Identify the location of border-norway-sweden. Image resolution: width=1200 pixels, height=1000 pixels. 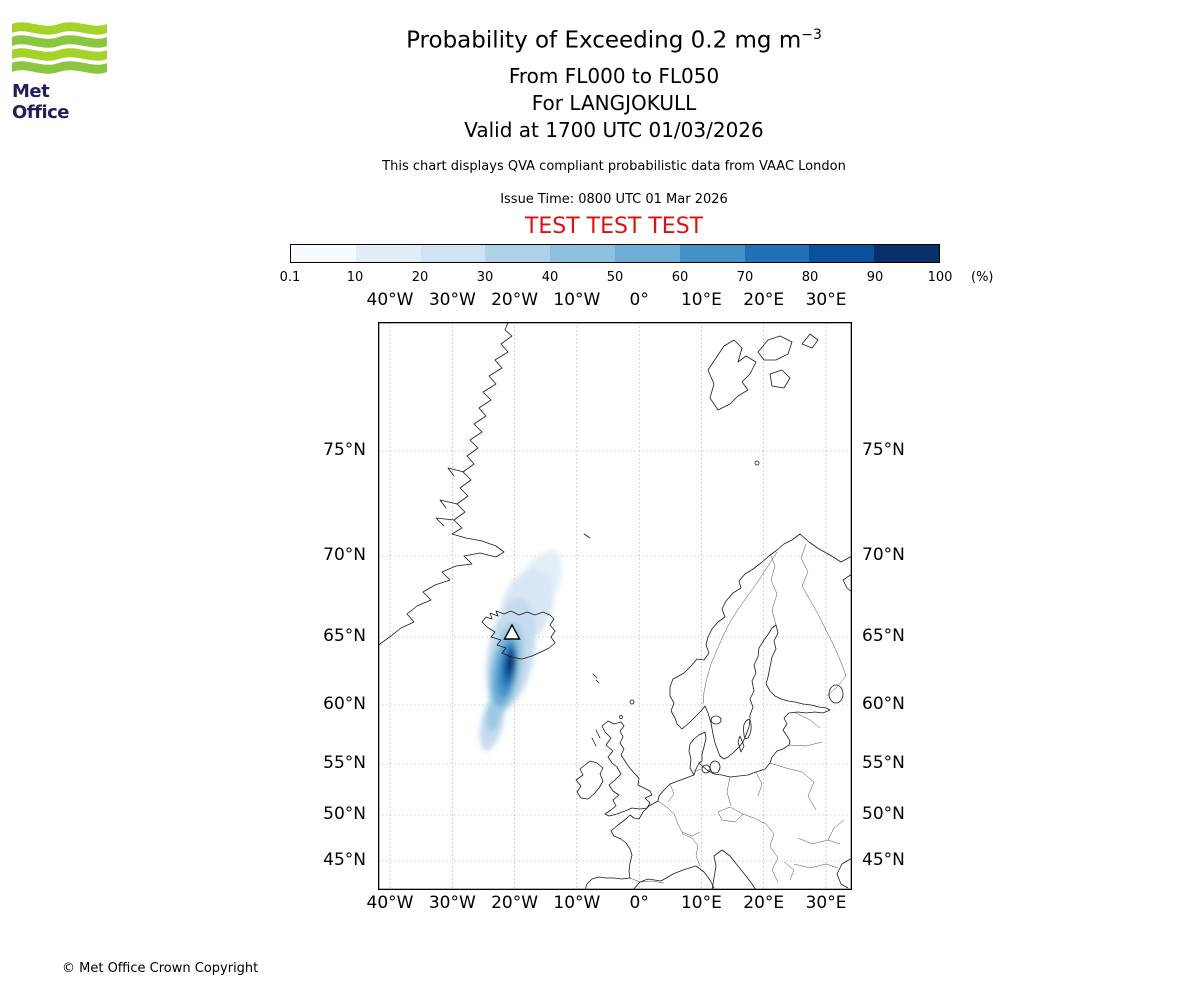
(740, 628).